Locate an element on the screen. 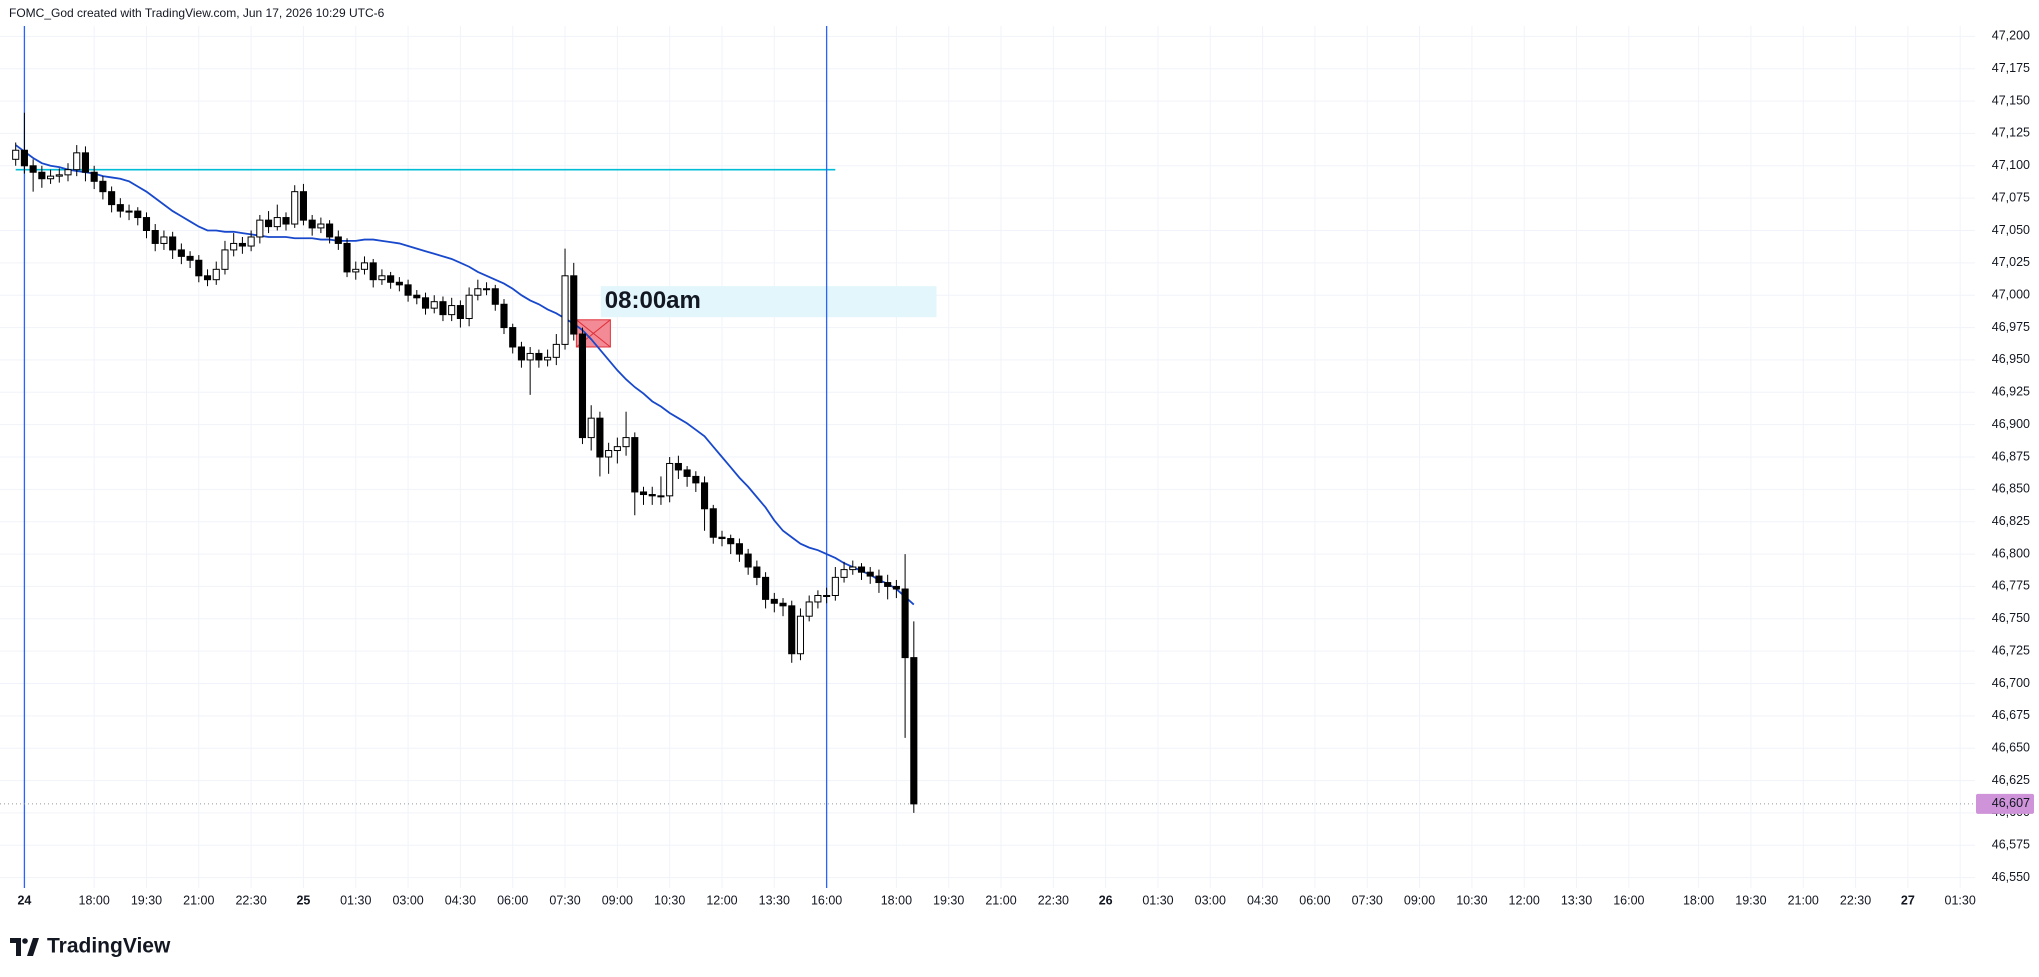 This screenshot has height=977, width=2039. y-tick-label: 47,000 is located at coordinates (2011, 295).